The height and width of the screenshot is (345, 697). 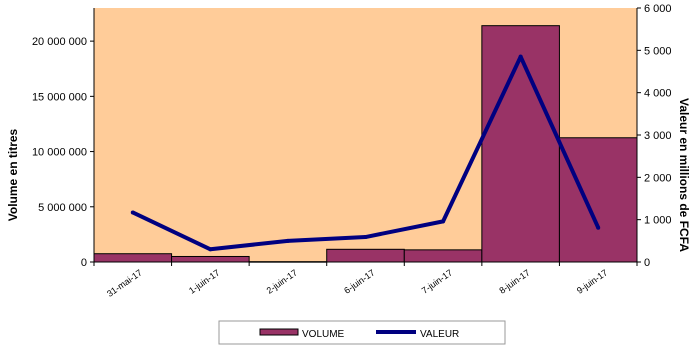 What do you see at coordinates (647, 263) in the screenshot?
I see `y2-tick-label: 0` at bounding box center [647, 263].